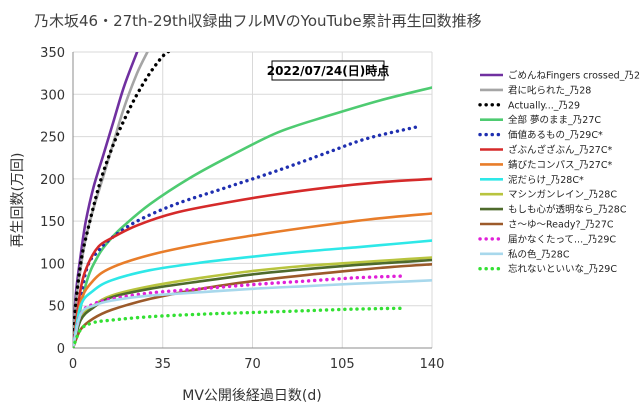 This screenshot has height=416, width=640. What do you see at coordinates (52, 138) in the screenshot?
I see `y-tick-label: 250` at bounding box center [52, 138].